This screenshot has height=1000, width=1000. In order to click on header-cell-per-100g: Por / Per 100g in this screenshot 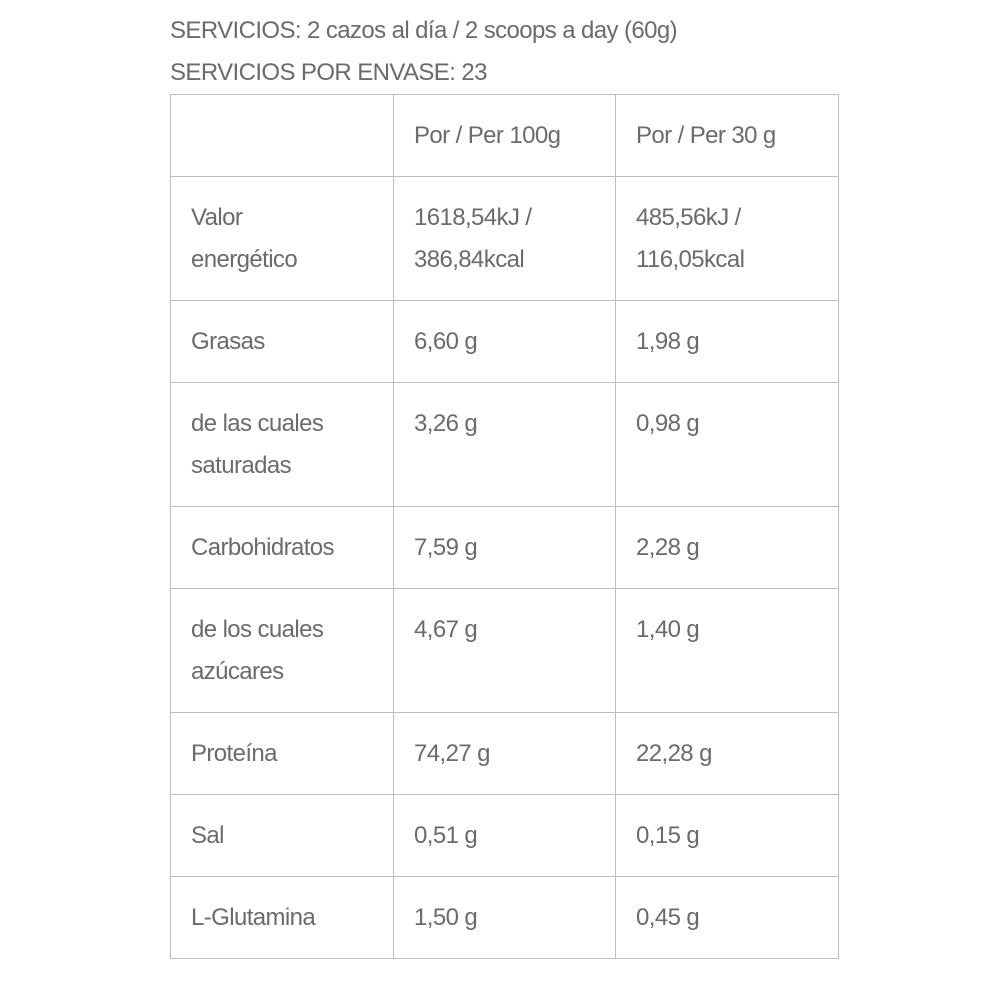, I will do `click(504, 135)`.